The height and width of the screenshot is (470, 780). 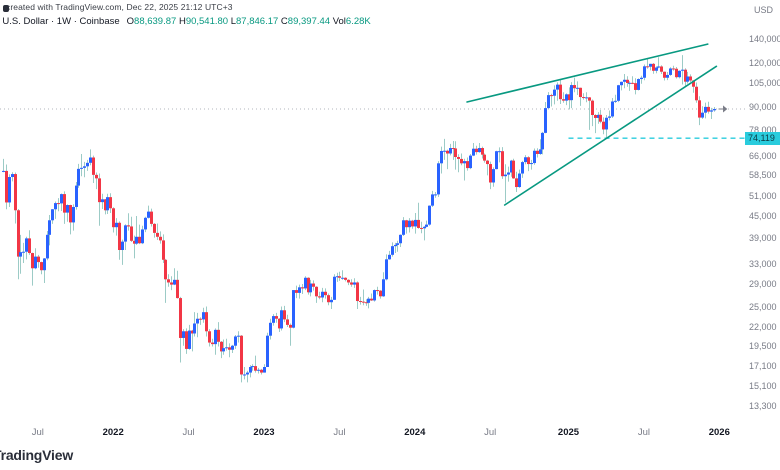 What do you see at coordinates (763, 307) in the screenshot?
I see `price-axis-label: 25,000` at bounding box center [763, 307].